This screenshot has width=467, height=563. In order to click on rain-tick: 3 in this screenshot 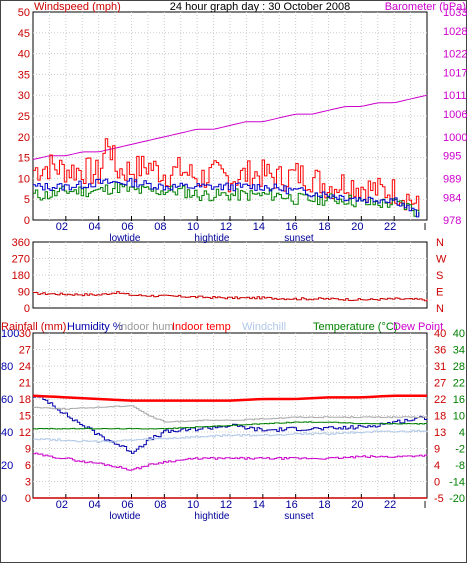, I will do `click(28, 483)`.